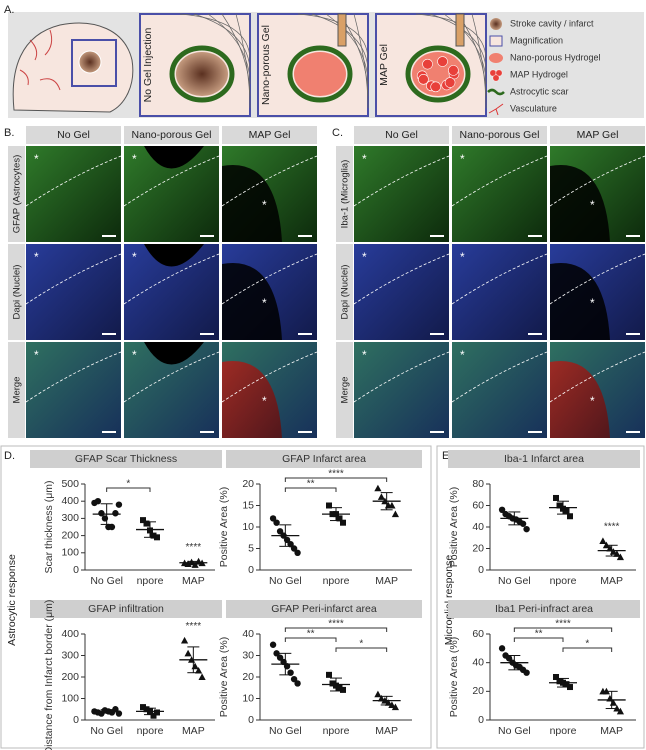 The image size is (646, 750). Describe the element at coordinates (248, 698) in the screenshot. I see `y-tick-label: 10` at that location.